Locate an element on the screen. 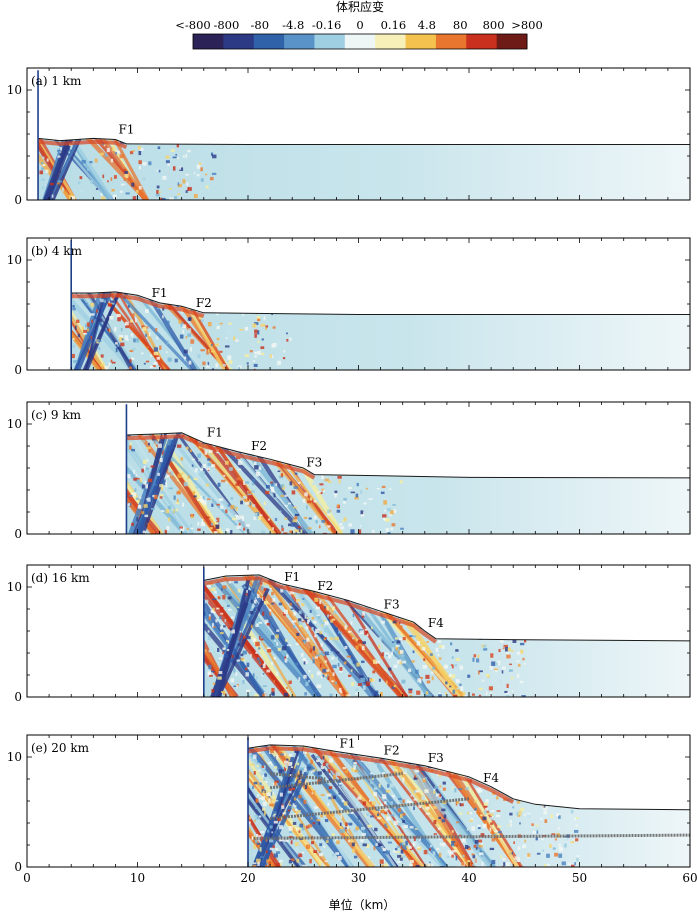 This screenshot has width=697, height=914. strain-band is located at coordinates (160, 483).